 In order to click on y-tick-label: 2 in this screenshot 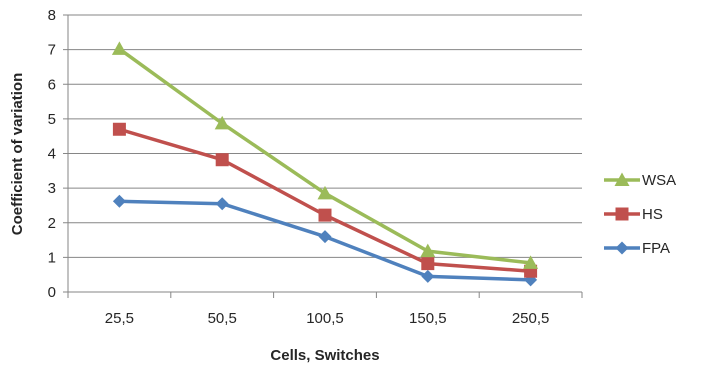, I will do `click(52, 223)`.